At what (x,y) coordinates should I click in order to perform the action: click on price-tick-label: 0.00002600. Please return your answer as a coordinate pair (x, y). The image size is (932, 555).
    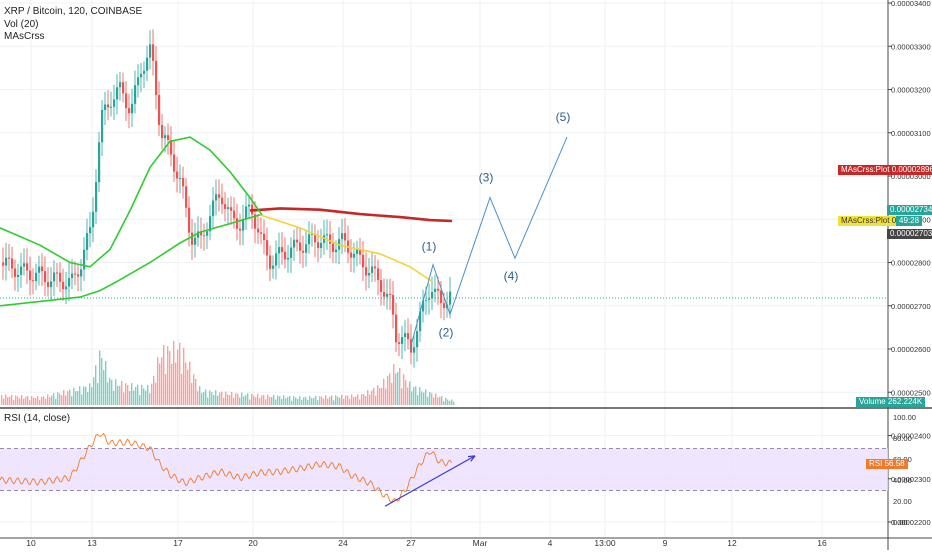
    Looking at the image, I should click on (911, 349).